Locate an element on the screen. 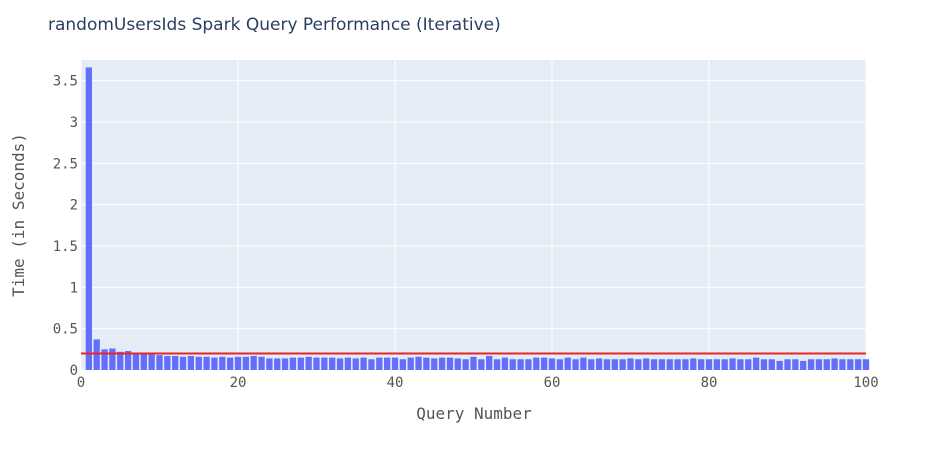  x-tick-label: 40 is located at coordinates (395, 383).